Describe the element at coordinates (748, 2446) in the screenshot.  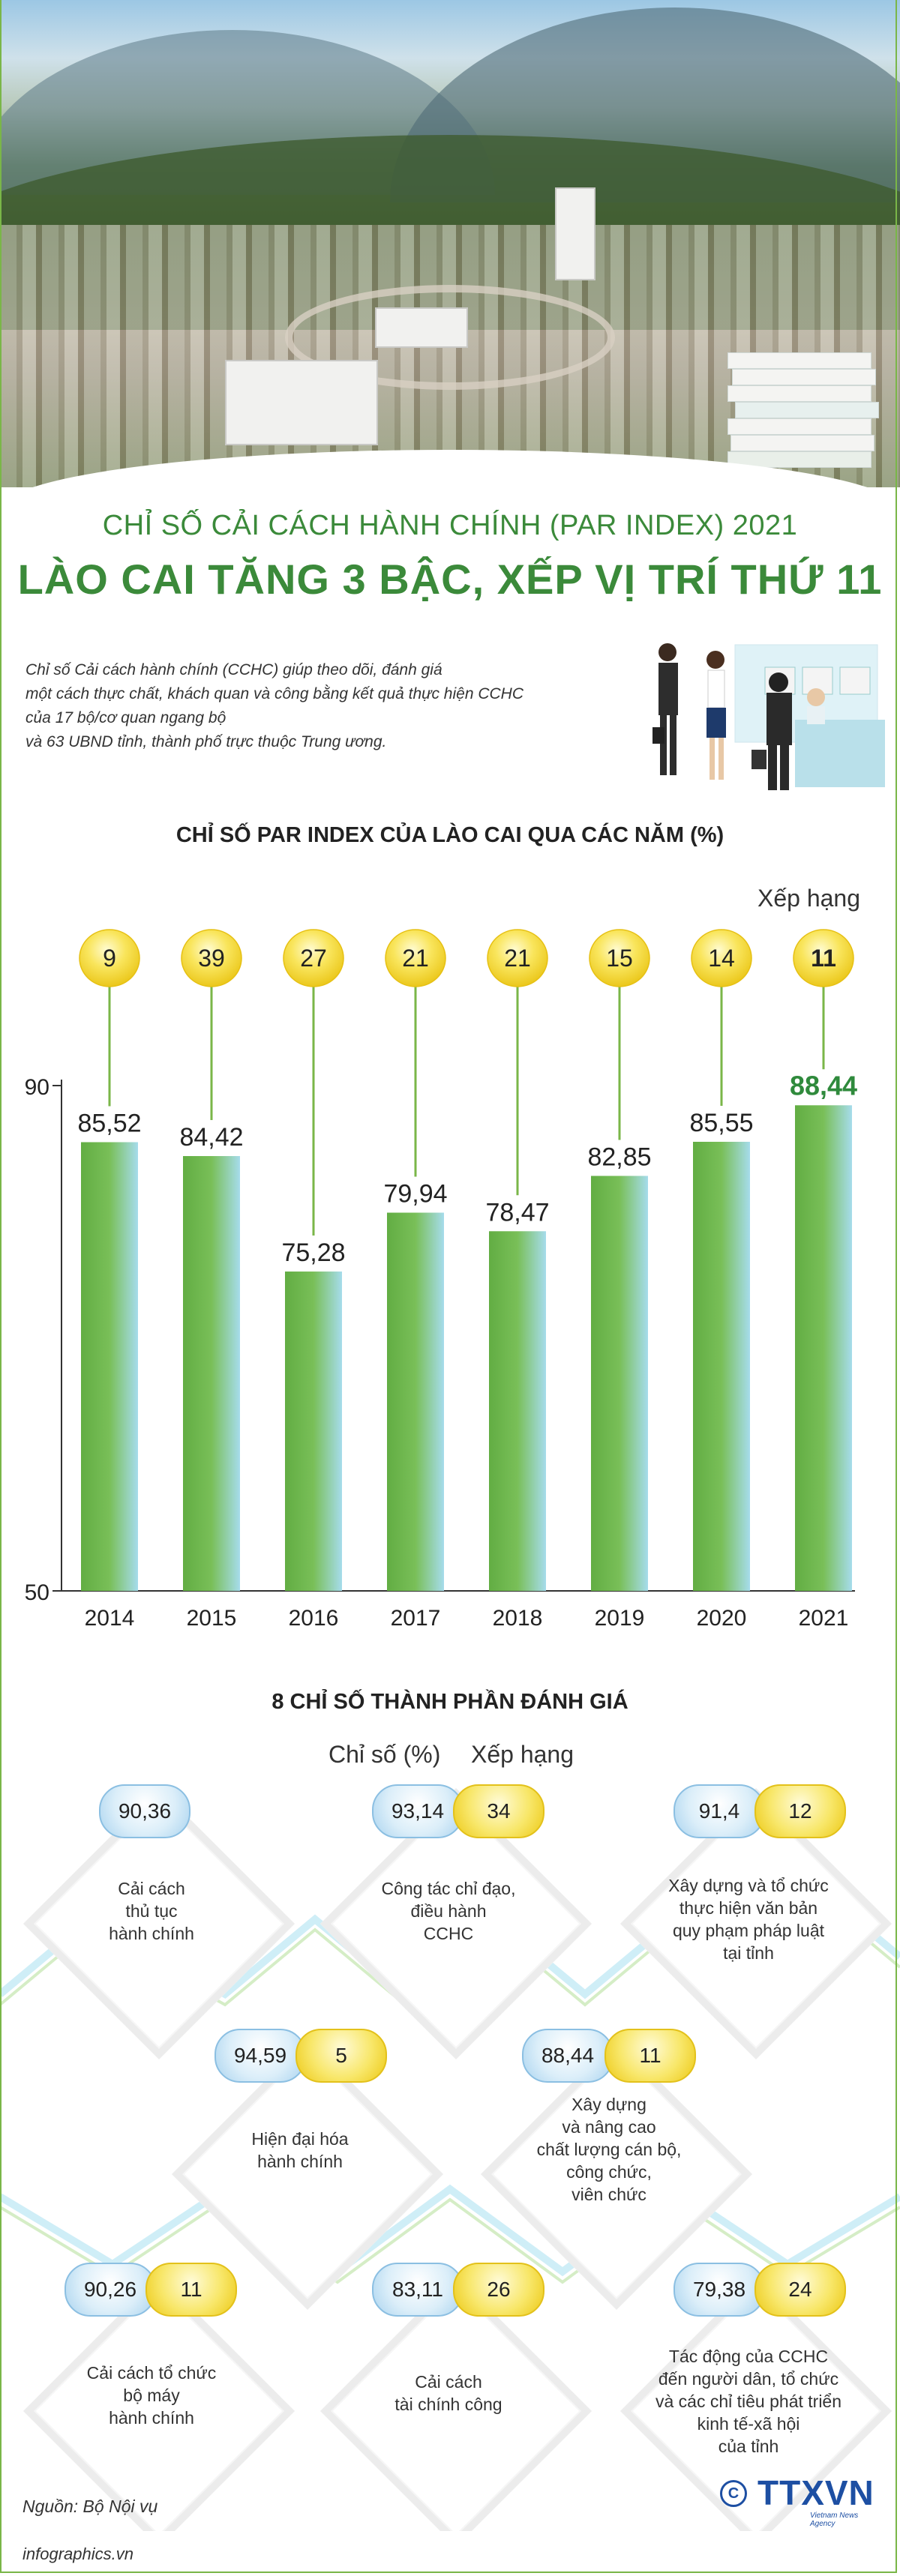
I see `label-line: của tỉnh` at that location.